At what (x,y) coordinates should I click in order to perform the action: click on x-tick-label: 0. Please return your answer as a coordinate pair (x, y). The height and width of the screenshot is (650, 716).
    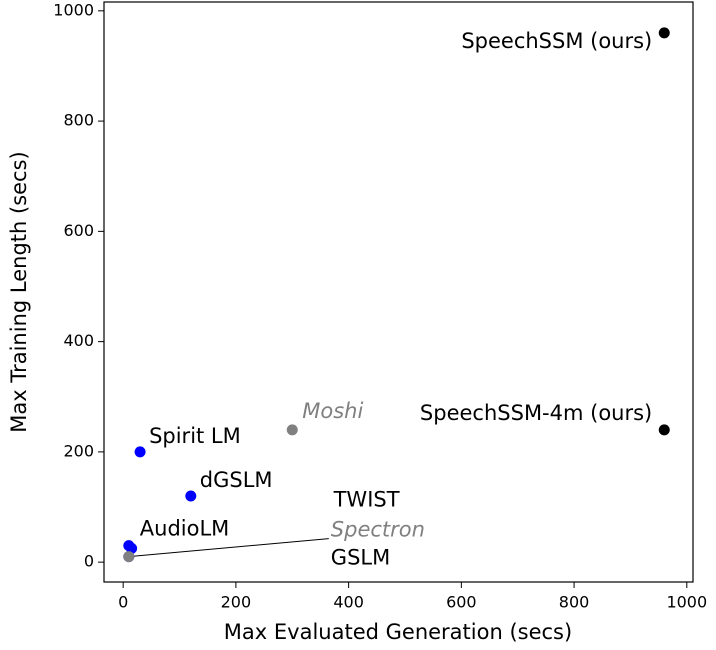
    Looking at the image, I should click on (123, 602).